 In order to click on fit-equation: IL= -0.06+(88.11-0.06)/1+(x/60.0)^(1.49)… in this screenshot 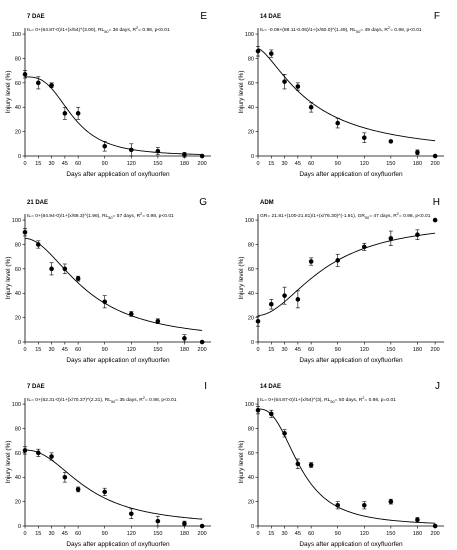, I will do `click(341, 30)`.